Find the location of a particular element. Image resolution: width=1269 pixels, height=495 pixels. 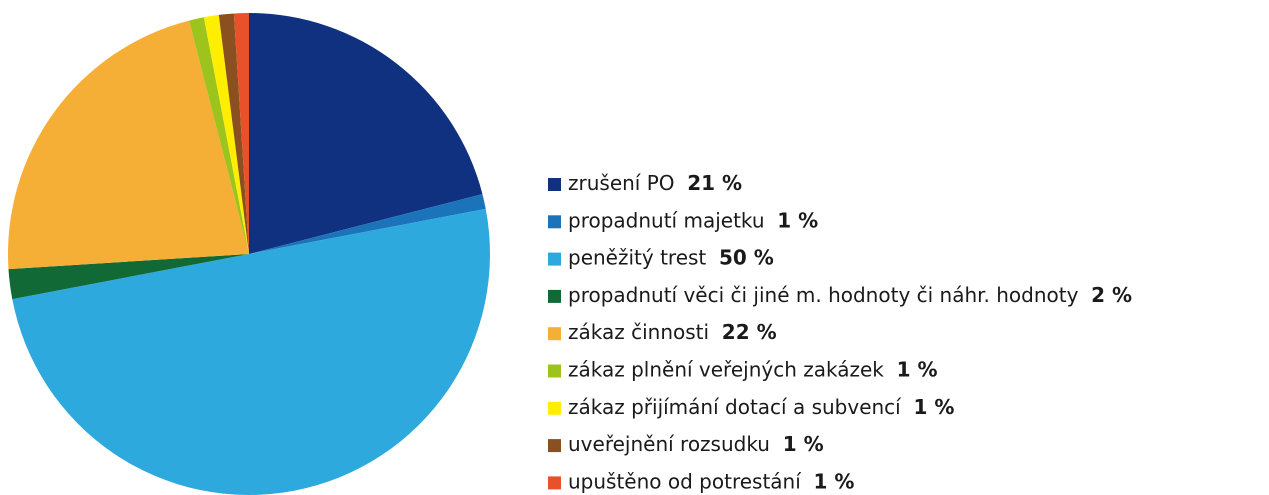

legend-label: uveřejnění rozsudku 1 % is located at coordinates (696, 444).